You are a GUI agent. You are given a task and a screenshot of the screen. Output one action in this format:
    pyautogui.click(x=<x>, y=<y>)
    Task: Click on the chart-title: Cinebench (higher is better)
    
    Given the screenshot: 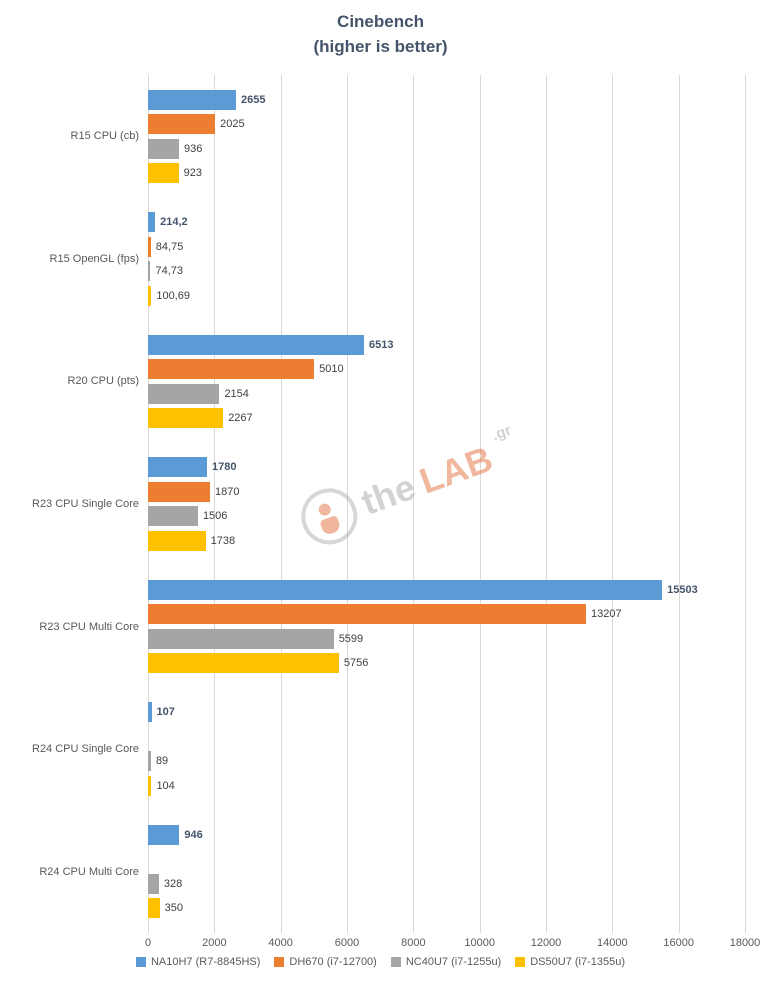 What is the action you would take?
    pyautogui.click(x=380, y=34)
    